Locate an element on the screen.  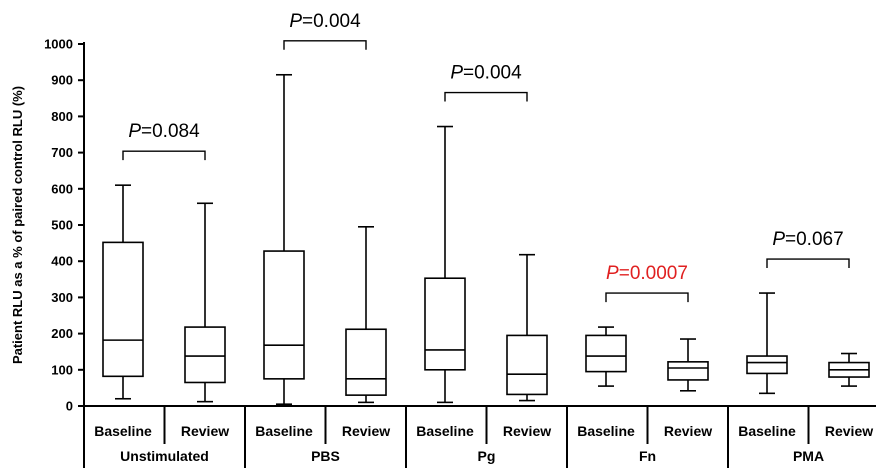
p-value-label: P=0.067 is located at coordinates (807, 239).